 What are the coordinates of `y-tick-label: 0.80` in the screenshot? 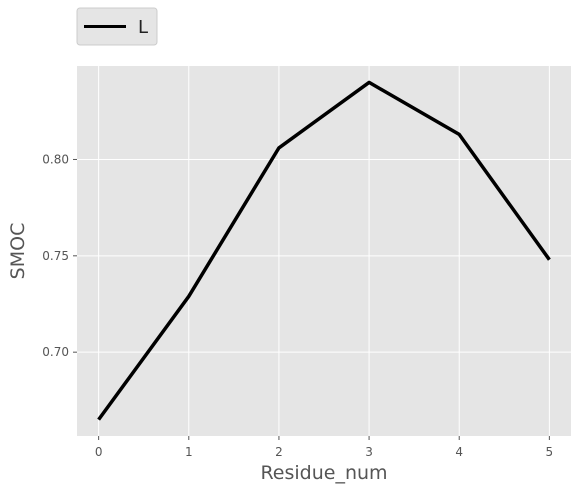 It's located at (55, 159).